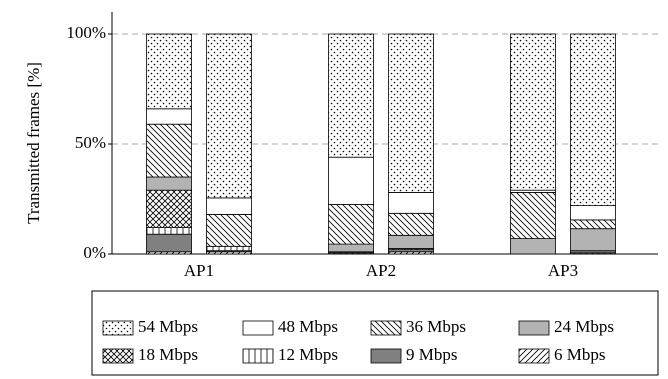  Describe the element at coordinates (94, 252) in the screenshot. I see `y-tick-label: 0%` at that location.